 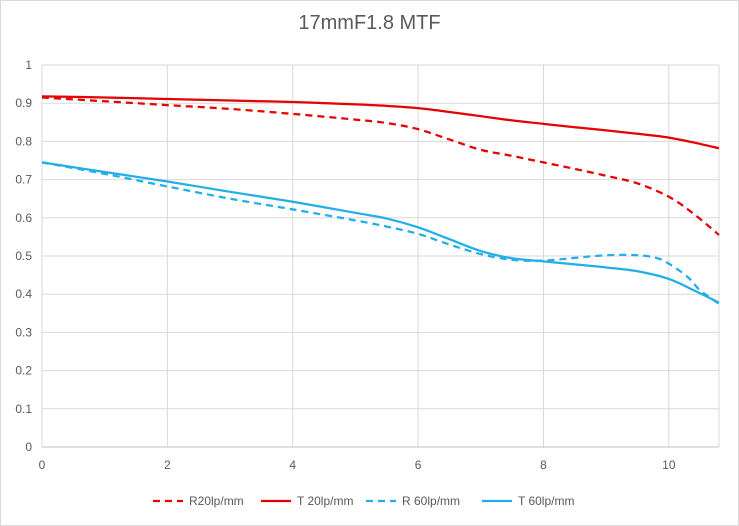 What do you see at coordinates (23, 180) in the screenshot?
I see `y-tick-label: 0.7` at bounding box center [23, 180].